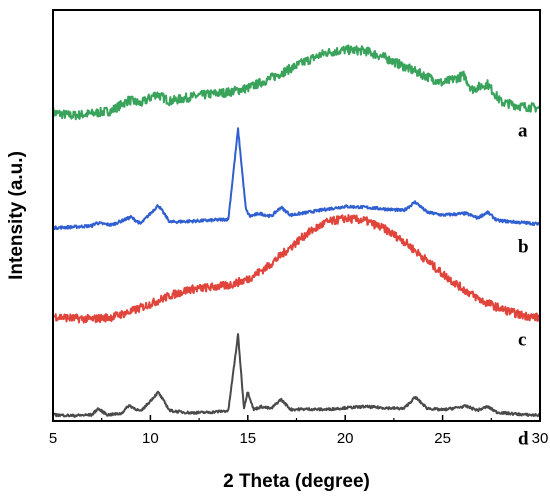  Describe the element at coordinates (150, 438) in the screenshot. I see `x-tick-label-10: 10` at that location.